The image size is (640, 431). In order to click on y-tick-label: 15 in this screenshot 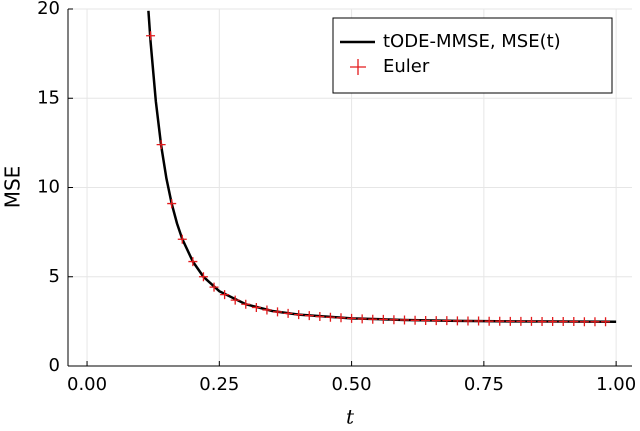, I will do `click(48, 97)`.